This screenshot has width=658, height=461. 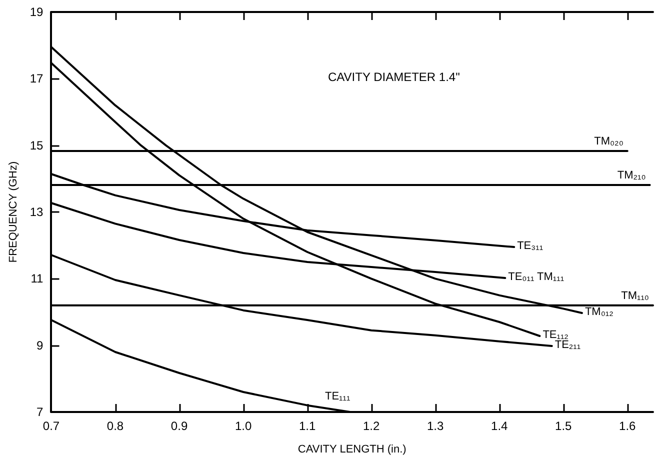 What do you see at coordinates (14, 212) in the screenshot?
I see `y-axis-title: FREQUENCY (GHz)` at bounding box center [14, 212].